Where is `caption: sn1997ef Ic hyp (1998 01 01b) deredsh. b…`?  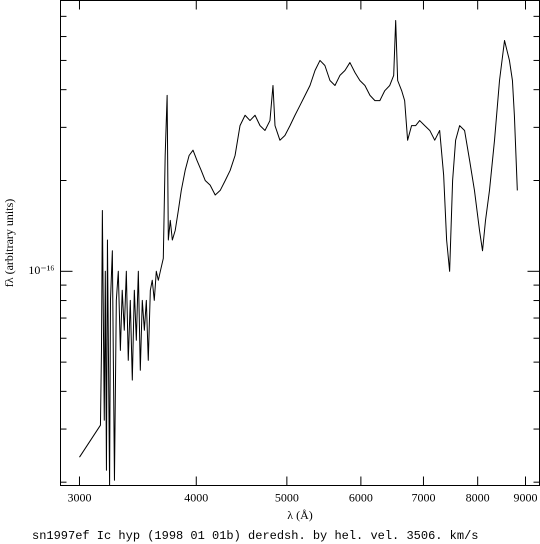 caption: sn1997ef Ic hyp (1998 01 01b) deredsh. b… is located at coordinates (255, 536).